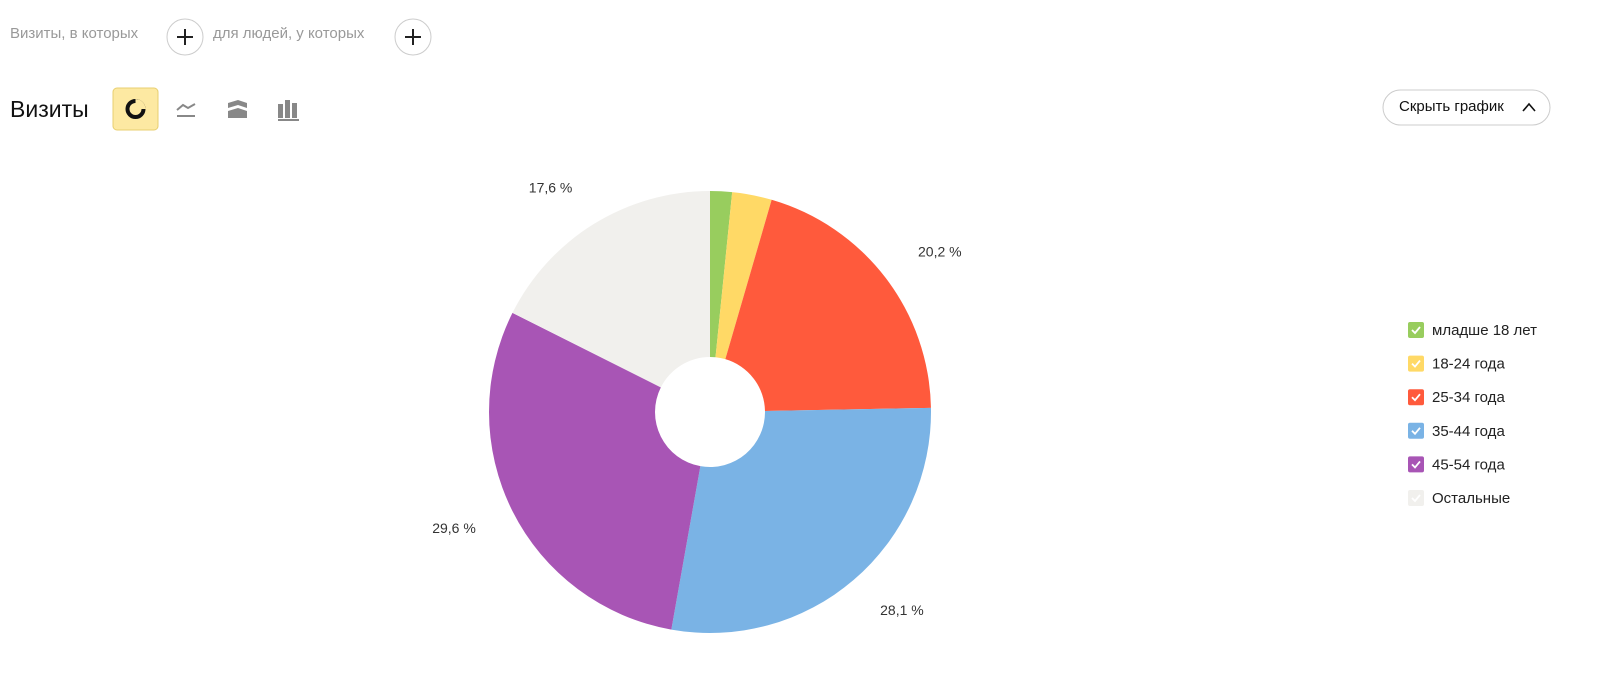 This screenshot has width=1604, height=697. What do you see at coordinates (1468, 397) in the screenshot?
I see `legend-label: 25-34 года` at bounding box center [1468, 397].